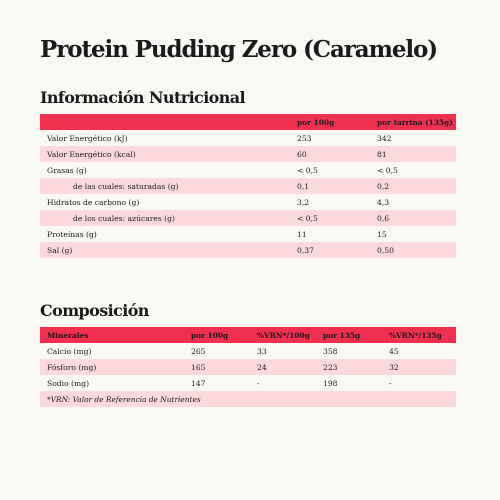 The width and height of the screenshot is (500, 500). Describe the element at coordinates (239, 49) in the screenshot. I see `page-title: Protein Pudding Zero (Caramelo)` at that location.